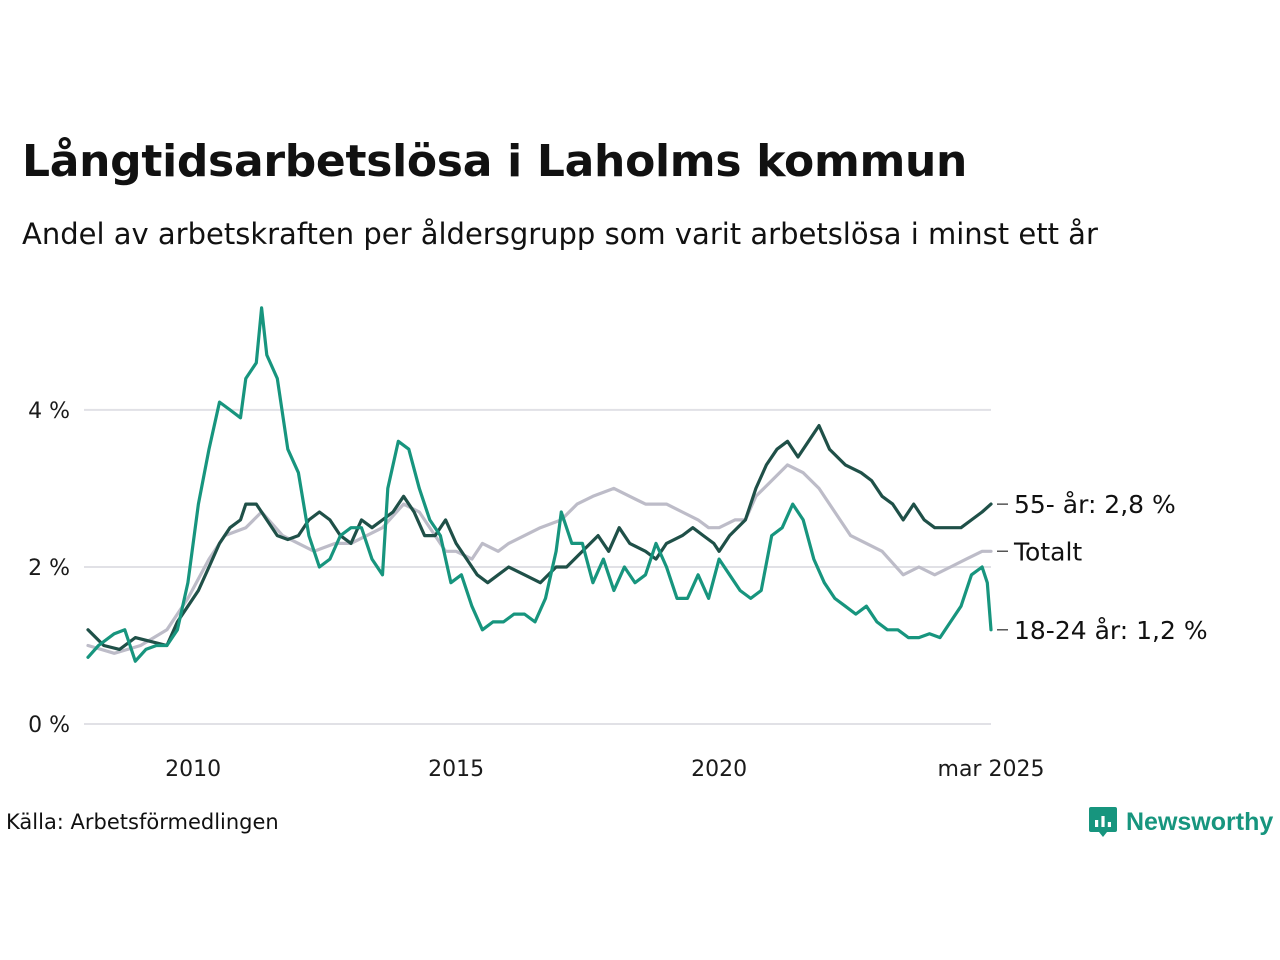 This screenshot has height=960, width=1280. I want to click on brand-logo: Newsworthy, so click(1180, 822).